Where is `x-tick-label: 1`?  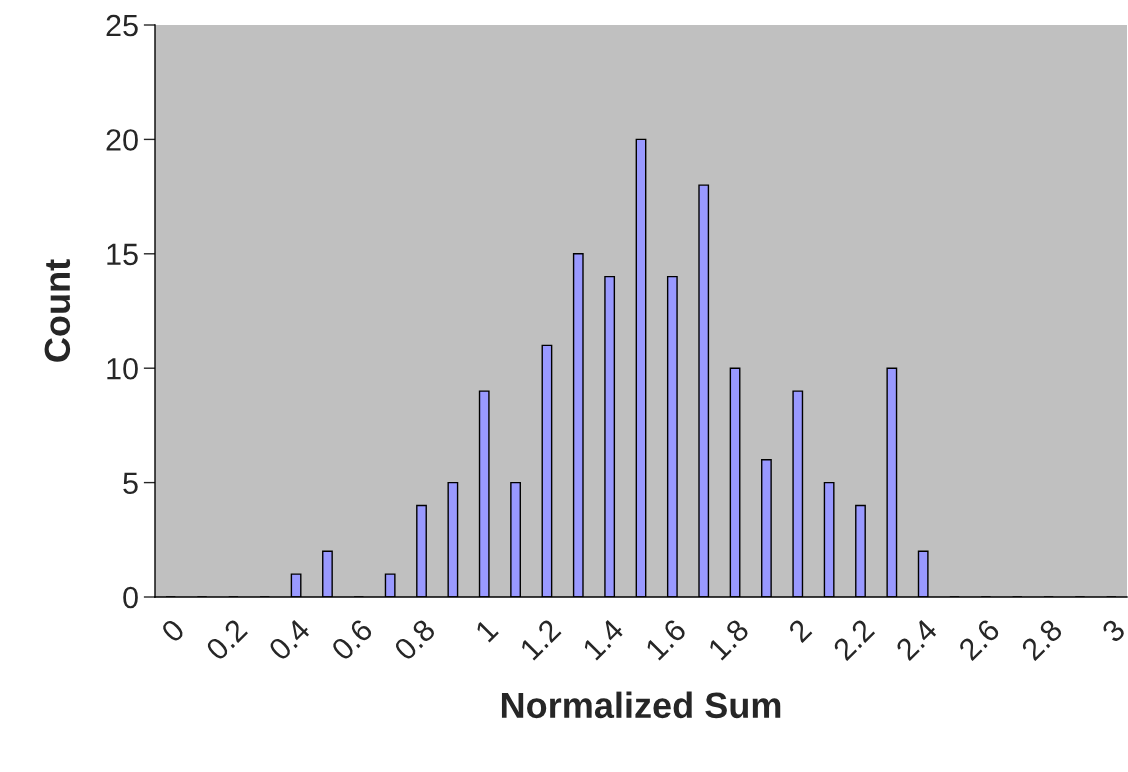
x-tick-label: 1 is located at coordinates (486, 630).